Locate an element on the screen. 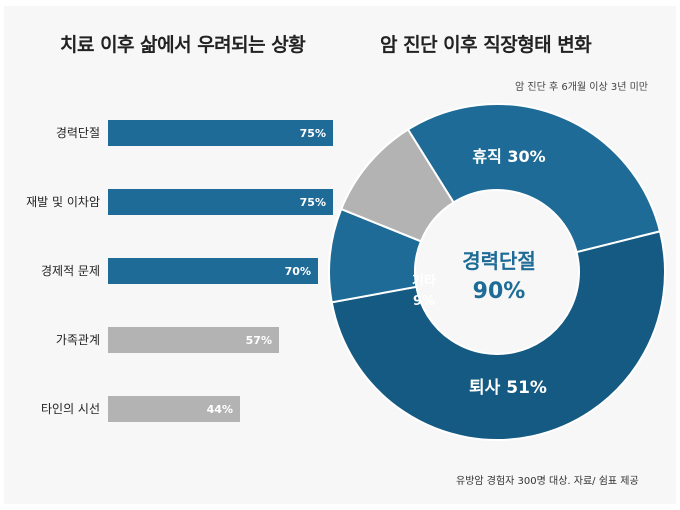 The width and height of the screenshot is (680, 510). source-footnote: 유방암 경험자 300명 대상. 자료/ 쉼표 제공 is located at coordinates (547, 481).